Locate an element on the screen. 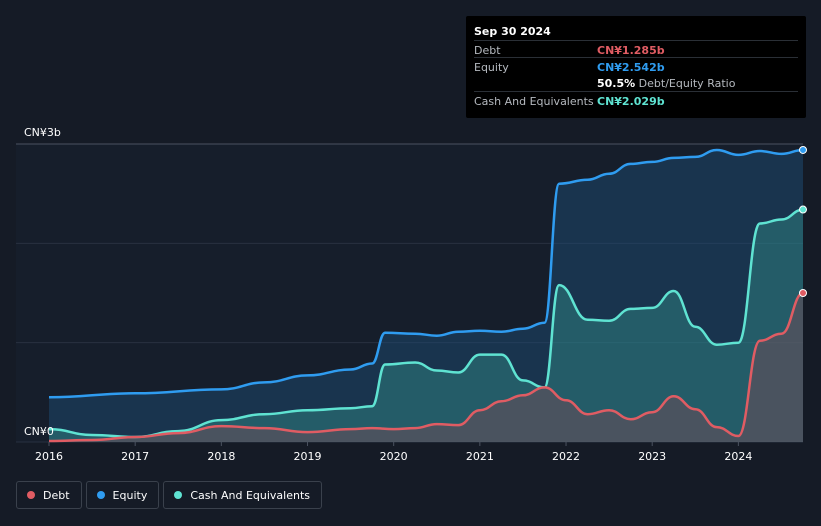 The height and width of the screenshot is (526, 821). legend-item-equity: Equity is located at coordinates (122, 495).